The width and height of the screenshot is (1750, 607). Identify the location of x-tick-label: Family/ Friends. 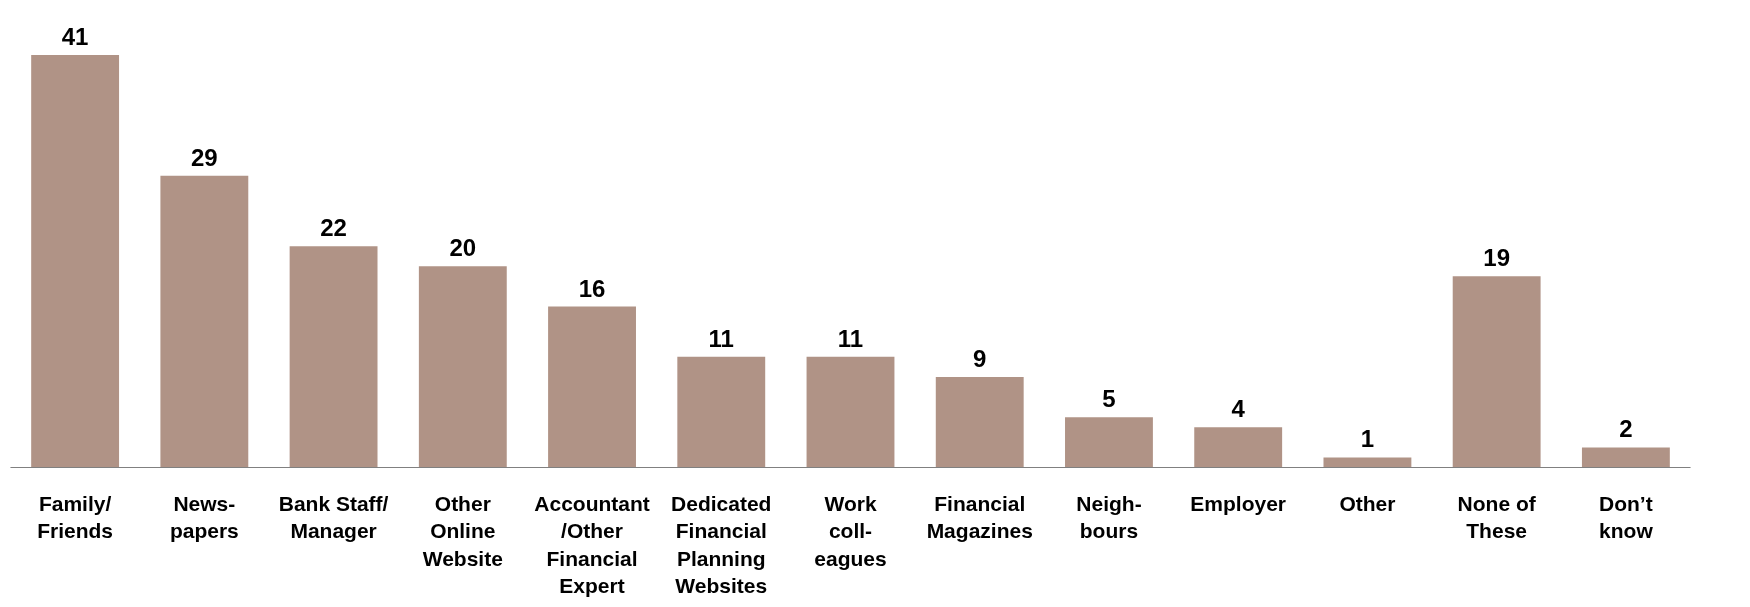
(75, 517).